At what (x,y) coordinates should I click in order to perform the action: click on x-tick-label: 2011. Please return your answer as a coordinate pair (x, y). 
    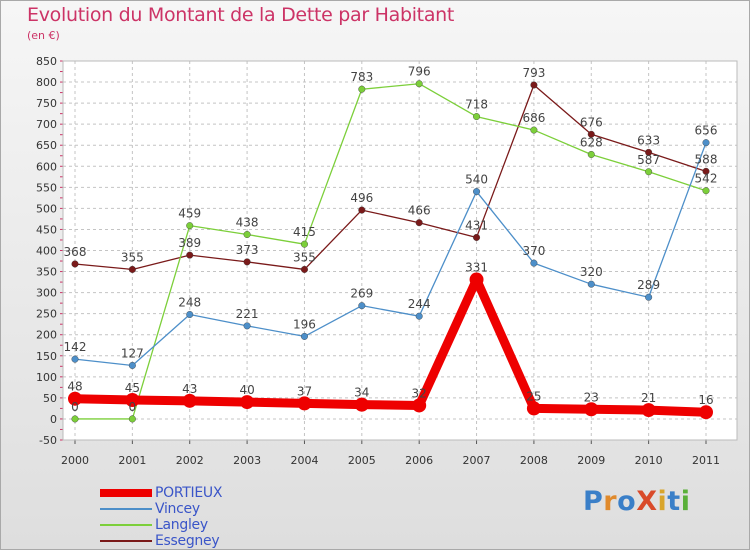
    Looking at the image, I should click on (706, 460).